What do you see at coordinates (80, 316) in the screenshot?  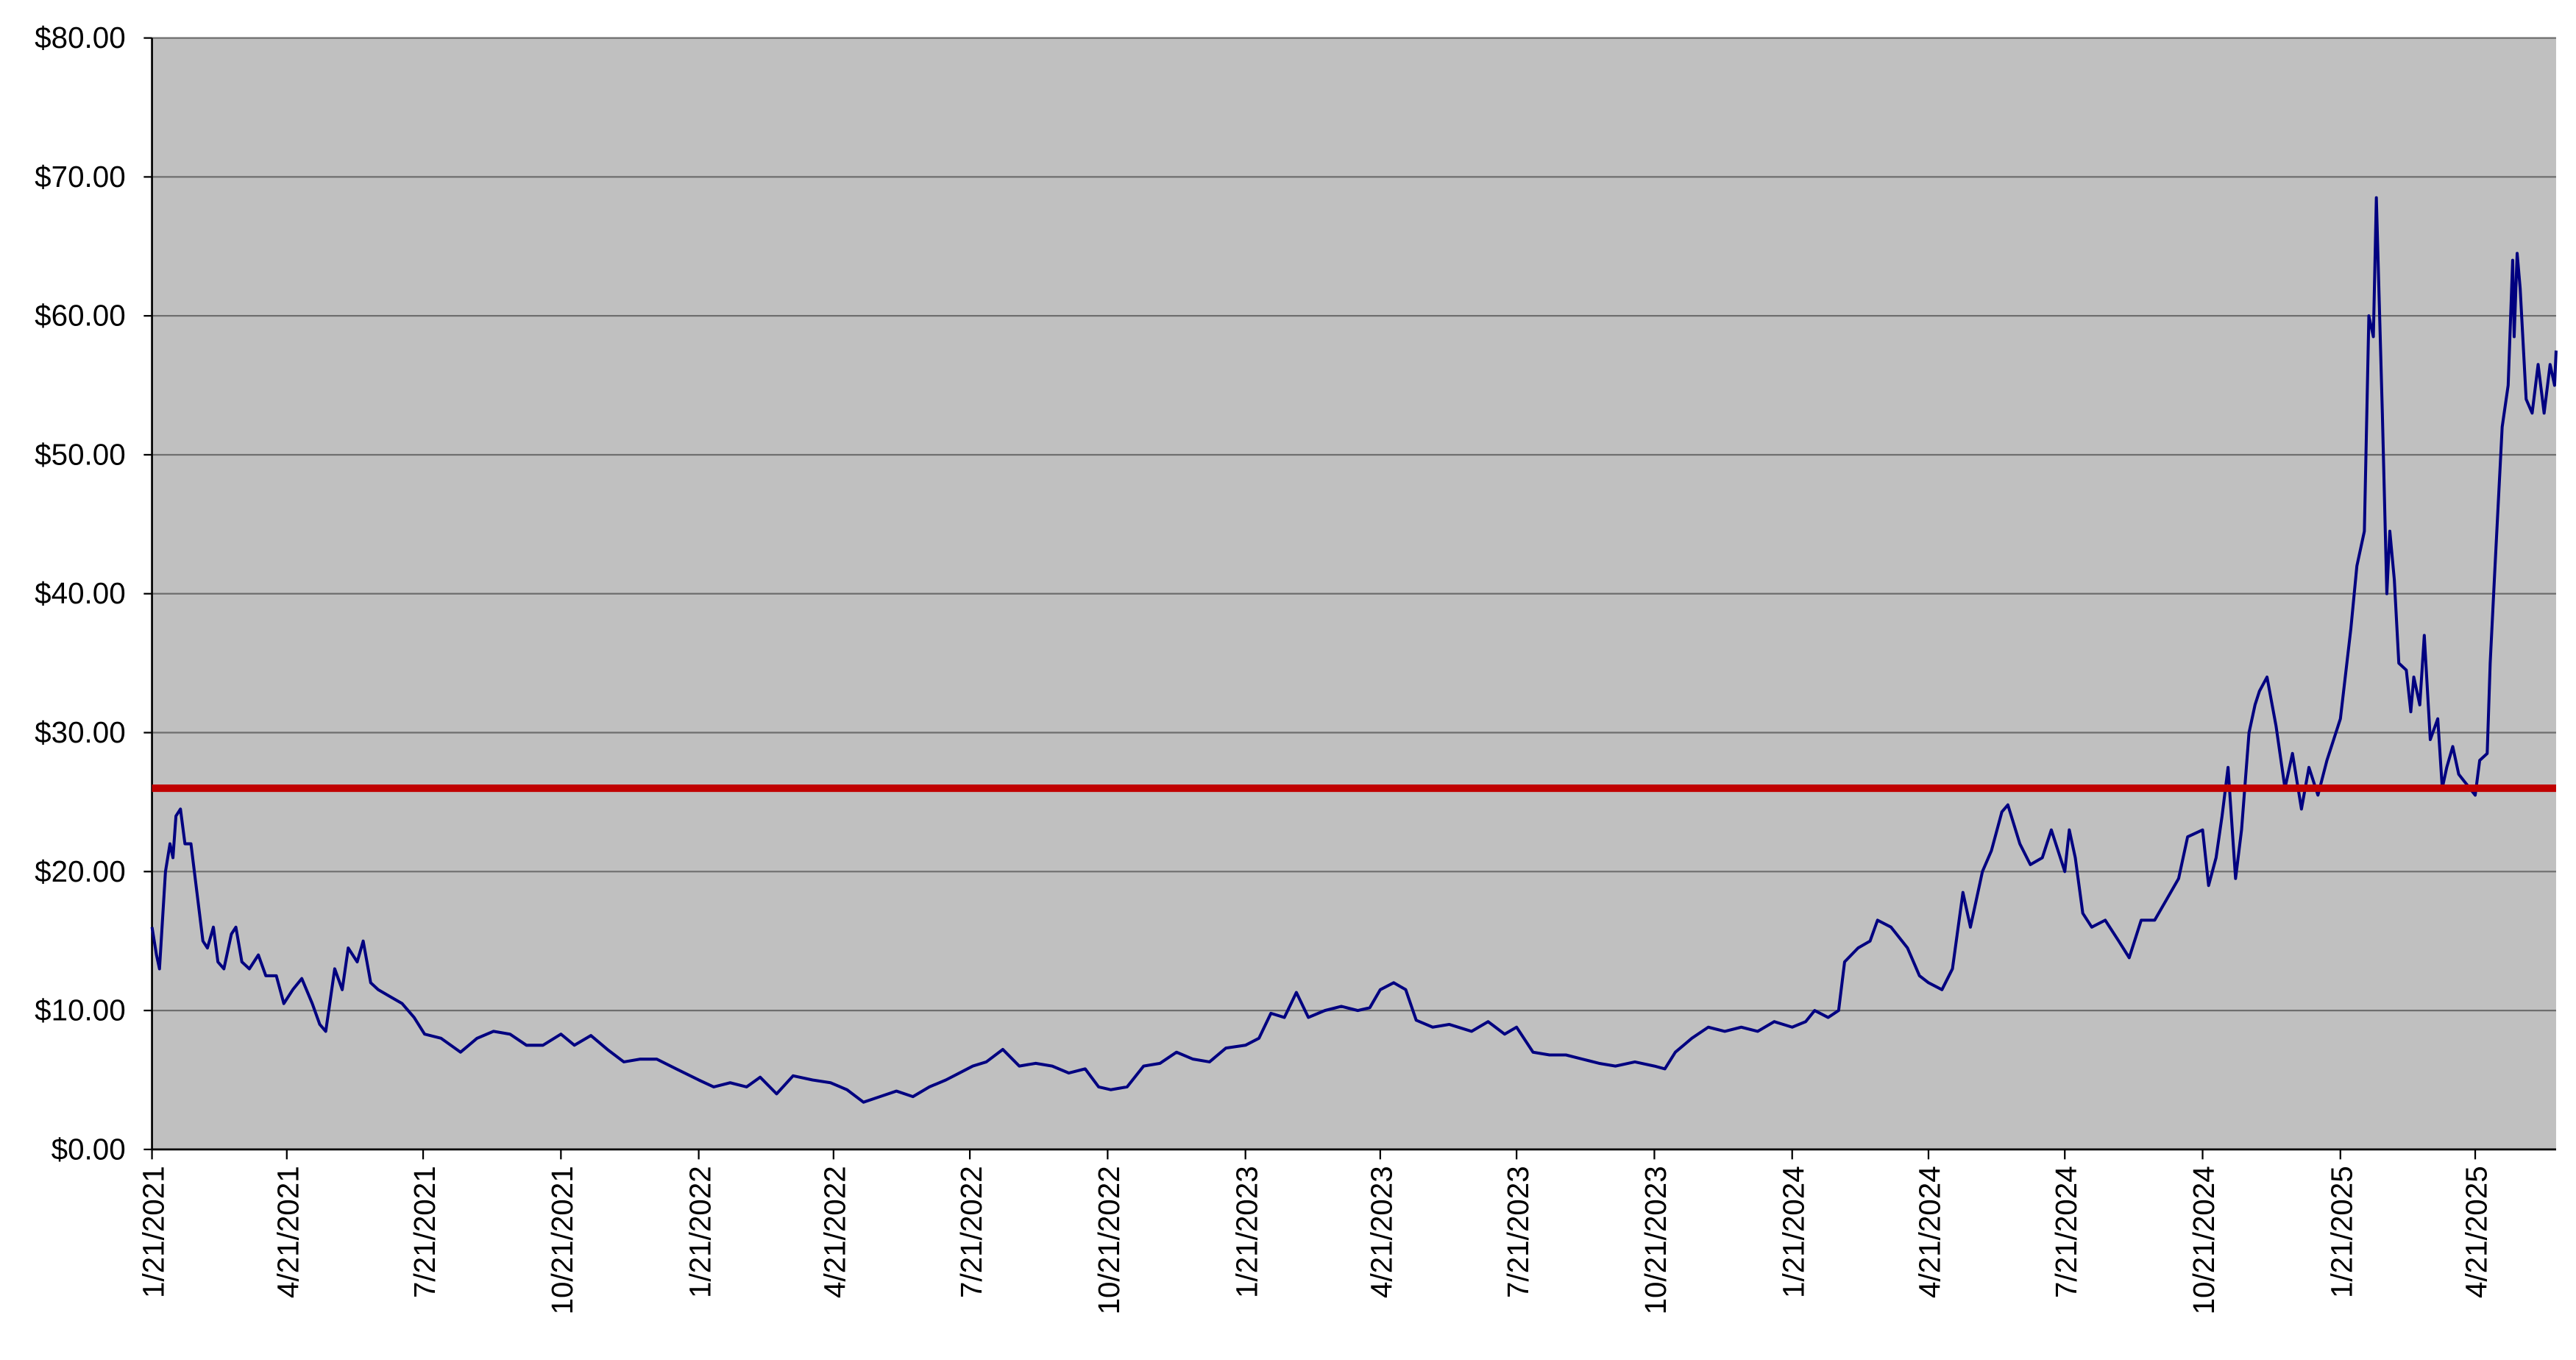 I see `y-tick-label: $60.00` at bounding box center [80, 316].